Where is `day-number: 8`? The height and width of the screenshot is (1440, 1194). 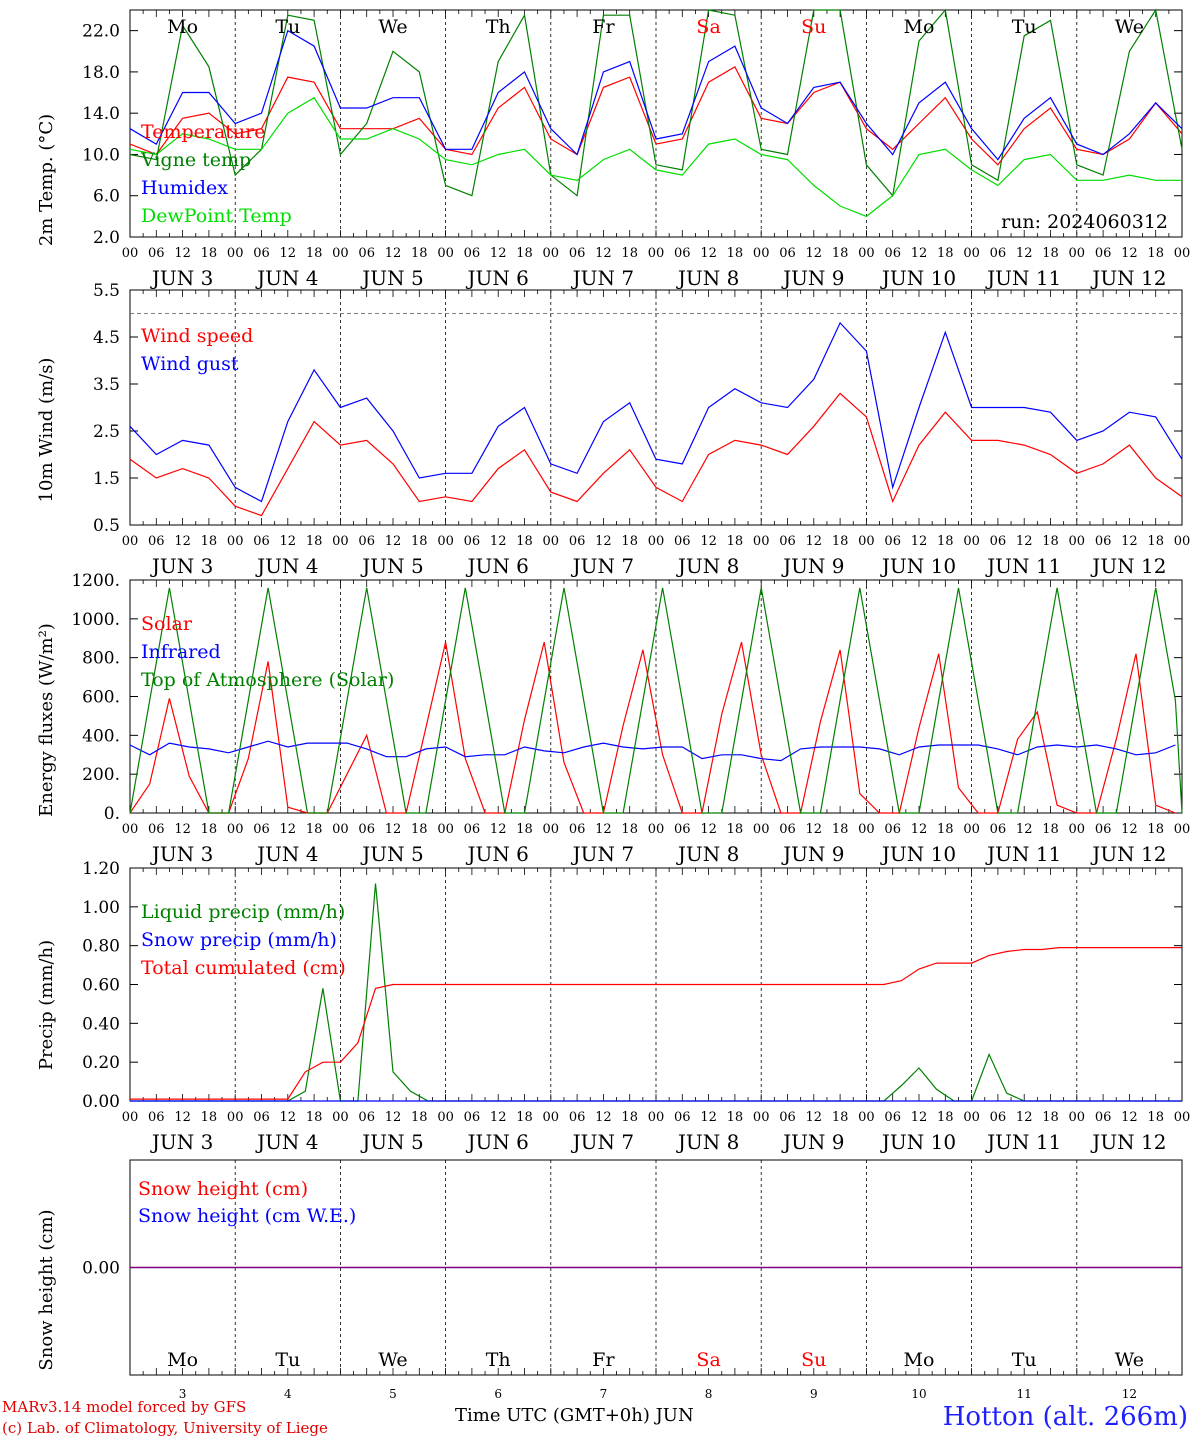 day-number: 8 is located at coordinates (709, 1393).